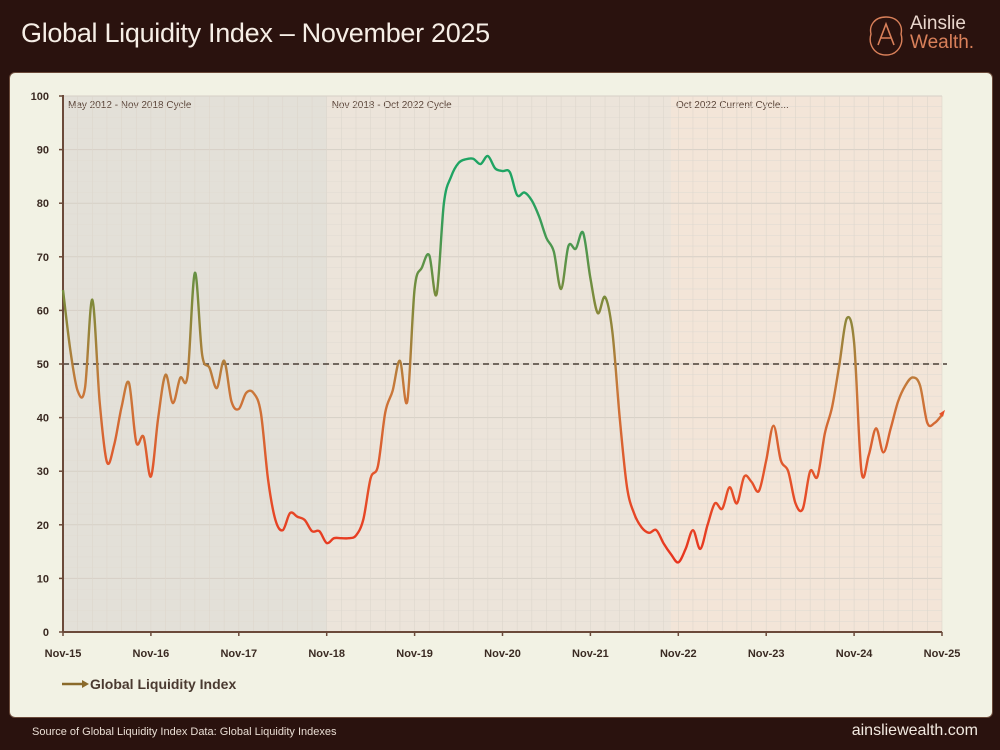 This screenshot has height=750, width=1000. I want to click on x-tick-label: Nov-21, so click(590, 654).